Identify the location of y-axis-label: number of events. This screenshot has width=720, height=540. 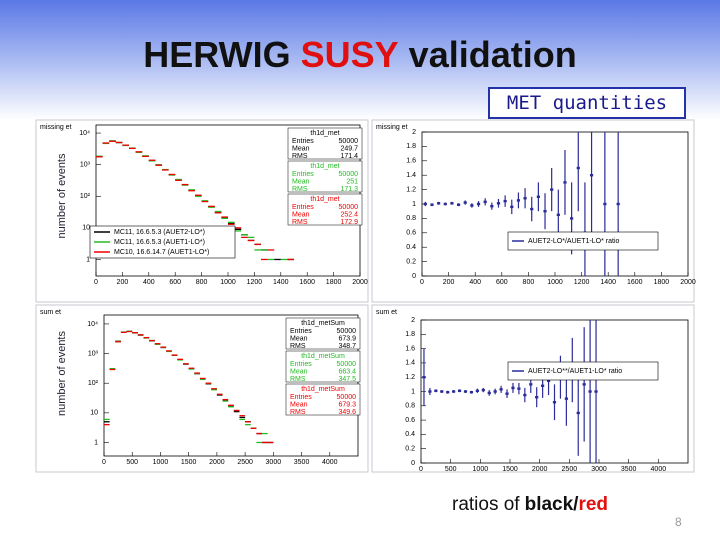
(62, 373).